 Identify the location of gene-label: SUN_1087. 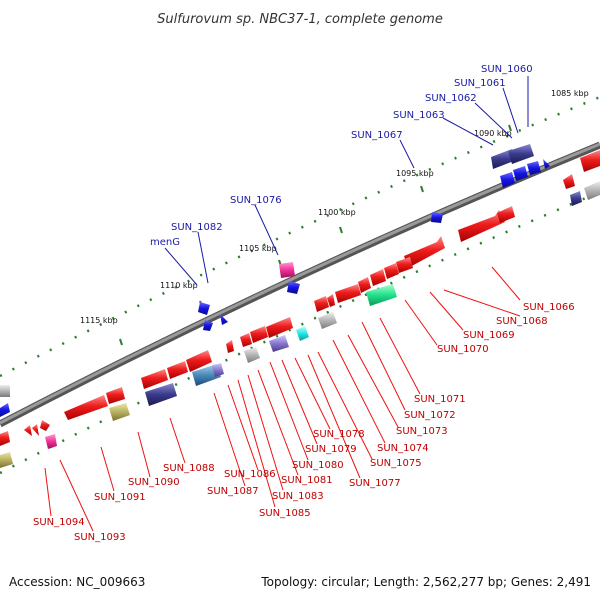
(233, 491).